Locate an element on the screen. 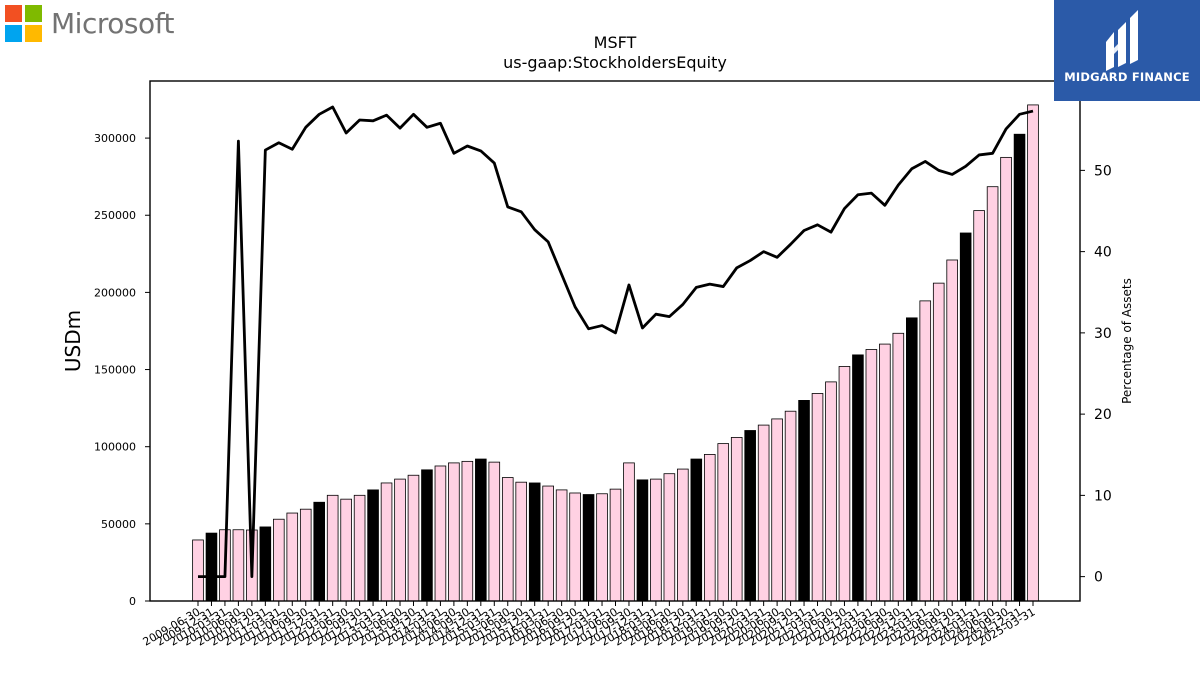 Image resolution: width=1200 pixels, height=675 pixels. y2-tick-label: 40 is located at coordinates (1103, 253).